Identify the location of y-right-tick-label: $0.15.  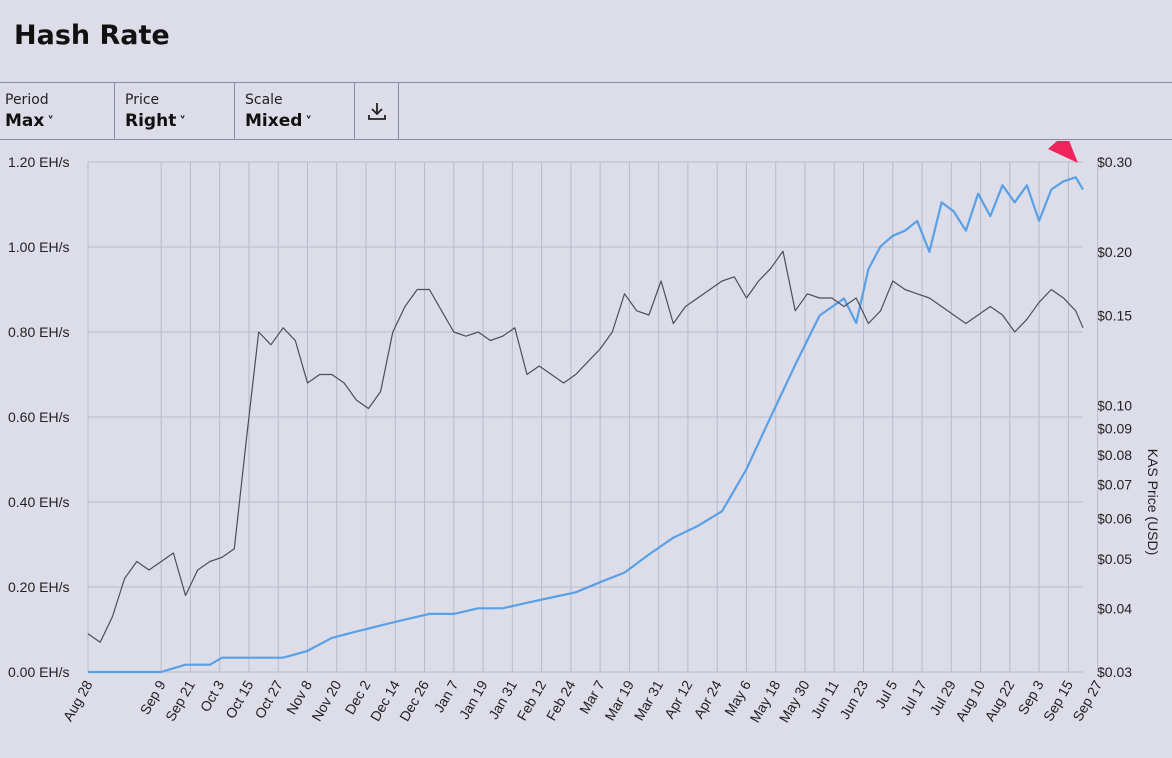
(1114, 316).